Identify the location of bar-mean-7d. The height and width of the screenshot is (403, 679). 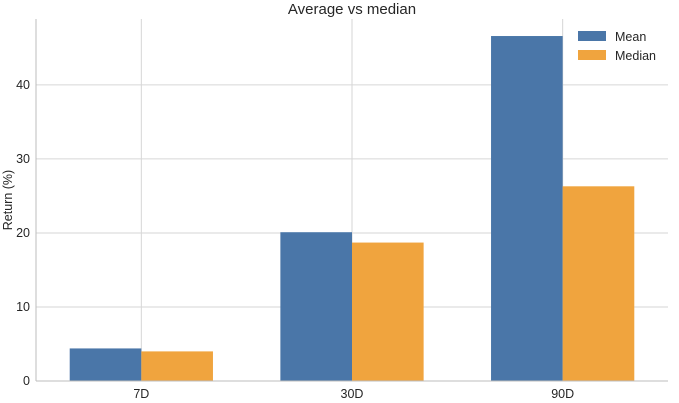
(105, 364).